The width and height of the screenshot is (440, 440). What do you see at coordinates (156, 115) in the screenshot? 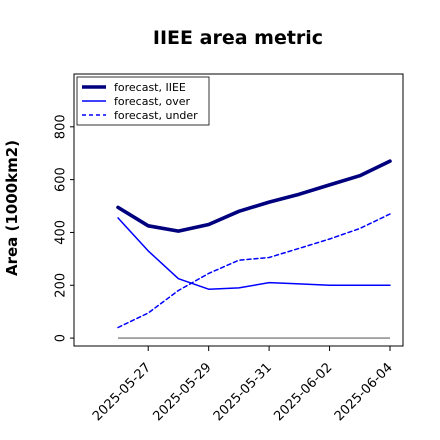
I see `legend-label: forecast, under` at bounding box center [156, 115].